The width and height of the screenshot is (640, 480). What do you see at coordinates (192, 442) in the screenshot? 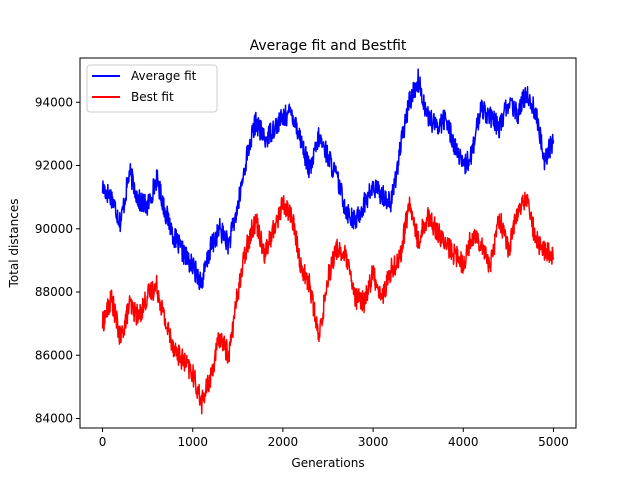
I see `x-tick-label: 1000` at bounding box center [192, 442].